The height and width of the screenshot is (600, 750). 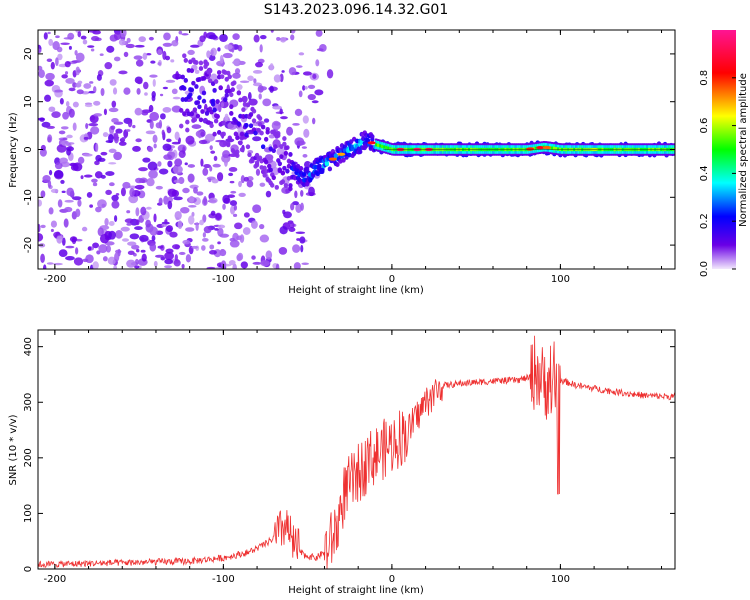 I want to click on spectrogram-y-tick-label: 0, so click(x=28, y=149).